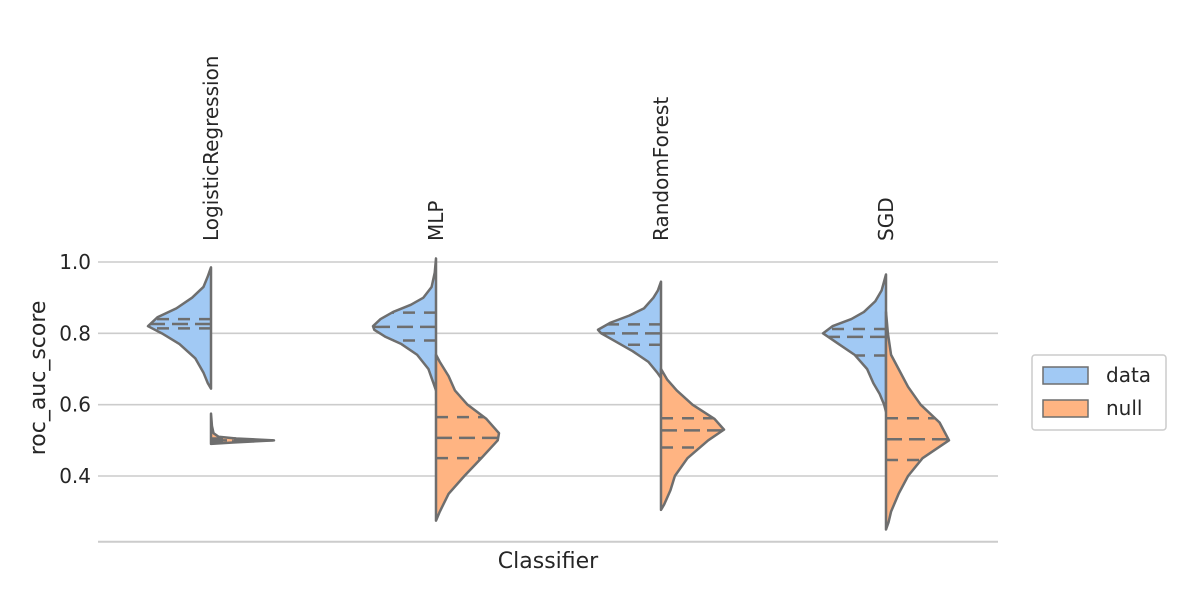  What do you see at coordinates (1065, 408) in the screenshot?
I see `legend-swatch-null` at bounding box center [1065, 408].